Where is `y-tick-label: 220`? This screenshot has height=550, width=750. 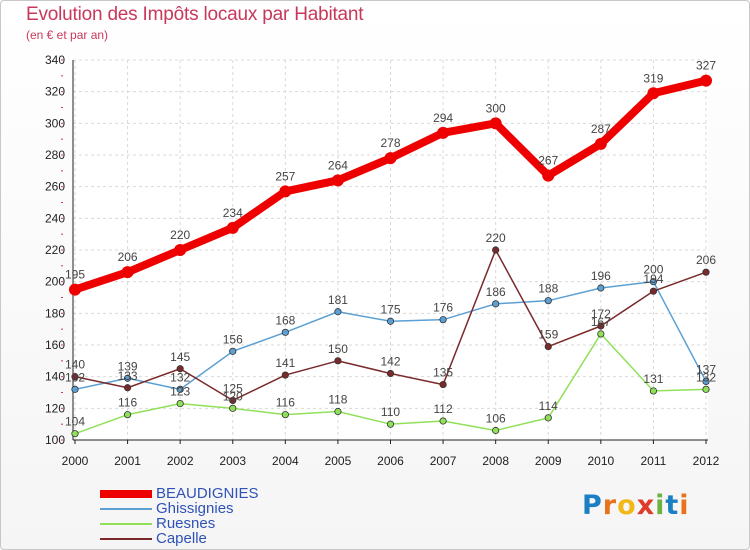
y-tick-label: 220 is located at coordinates (55, 250).